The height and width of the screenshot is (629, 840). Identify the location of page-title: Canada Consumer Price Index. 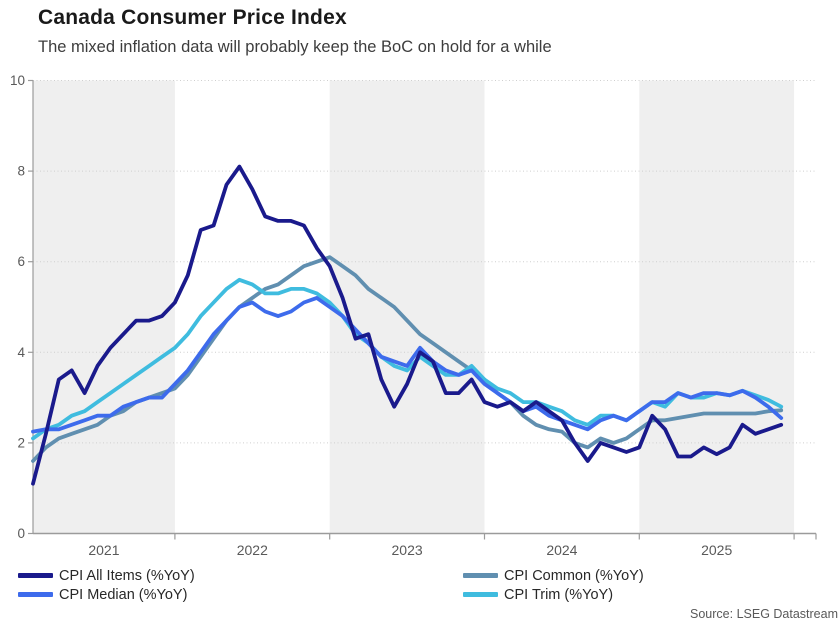
(192, 17).